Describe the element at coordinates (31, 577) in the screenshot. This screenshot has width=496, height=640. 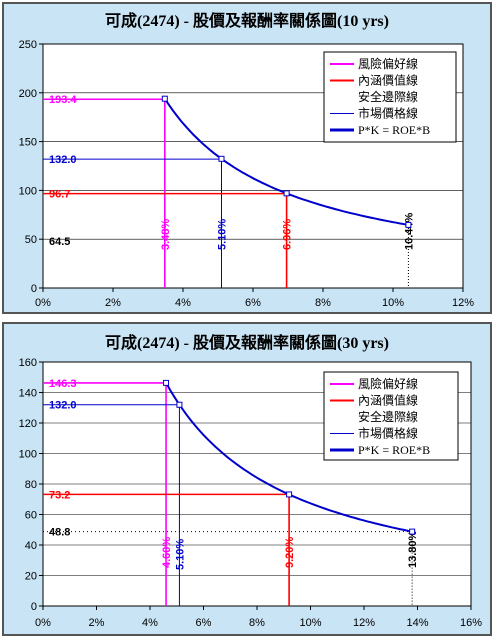
I see `y-tick-label: 20` at that location.